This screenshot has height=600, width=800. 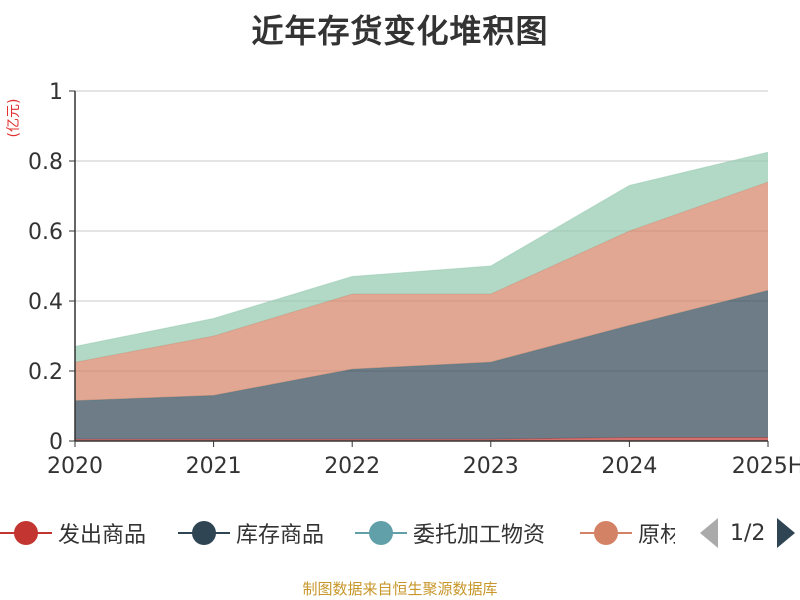 I want to click on legend-pager: 1/2, so click(x=748, y=533).